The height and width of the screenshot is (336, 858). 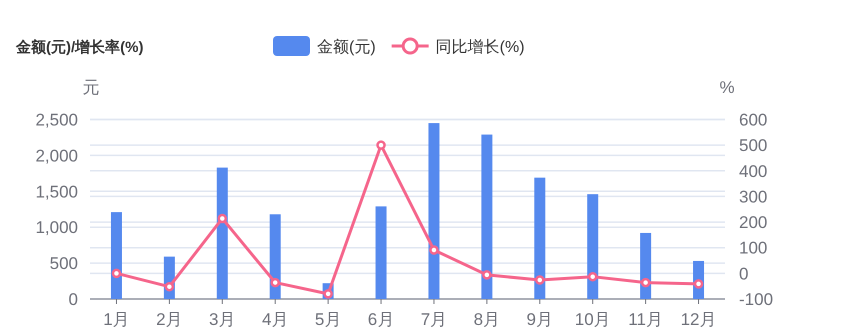 I want to click on x-tick-label: 9月, so click(x=540, y=319).